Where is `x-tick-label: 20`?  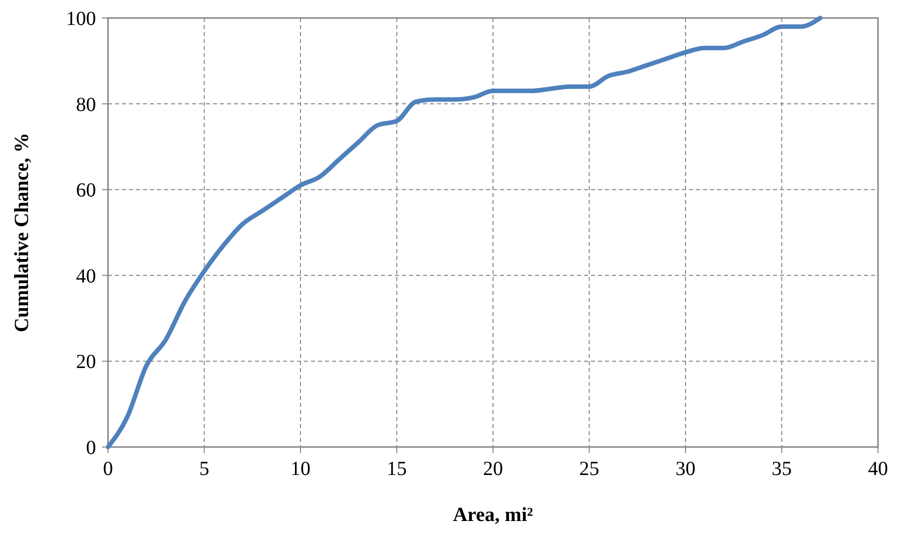 x-tick-label: 20 is located at coordinates (493, 469).